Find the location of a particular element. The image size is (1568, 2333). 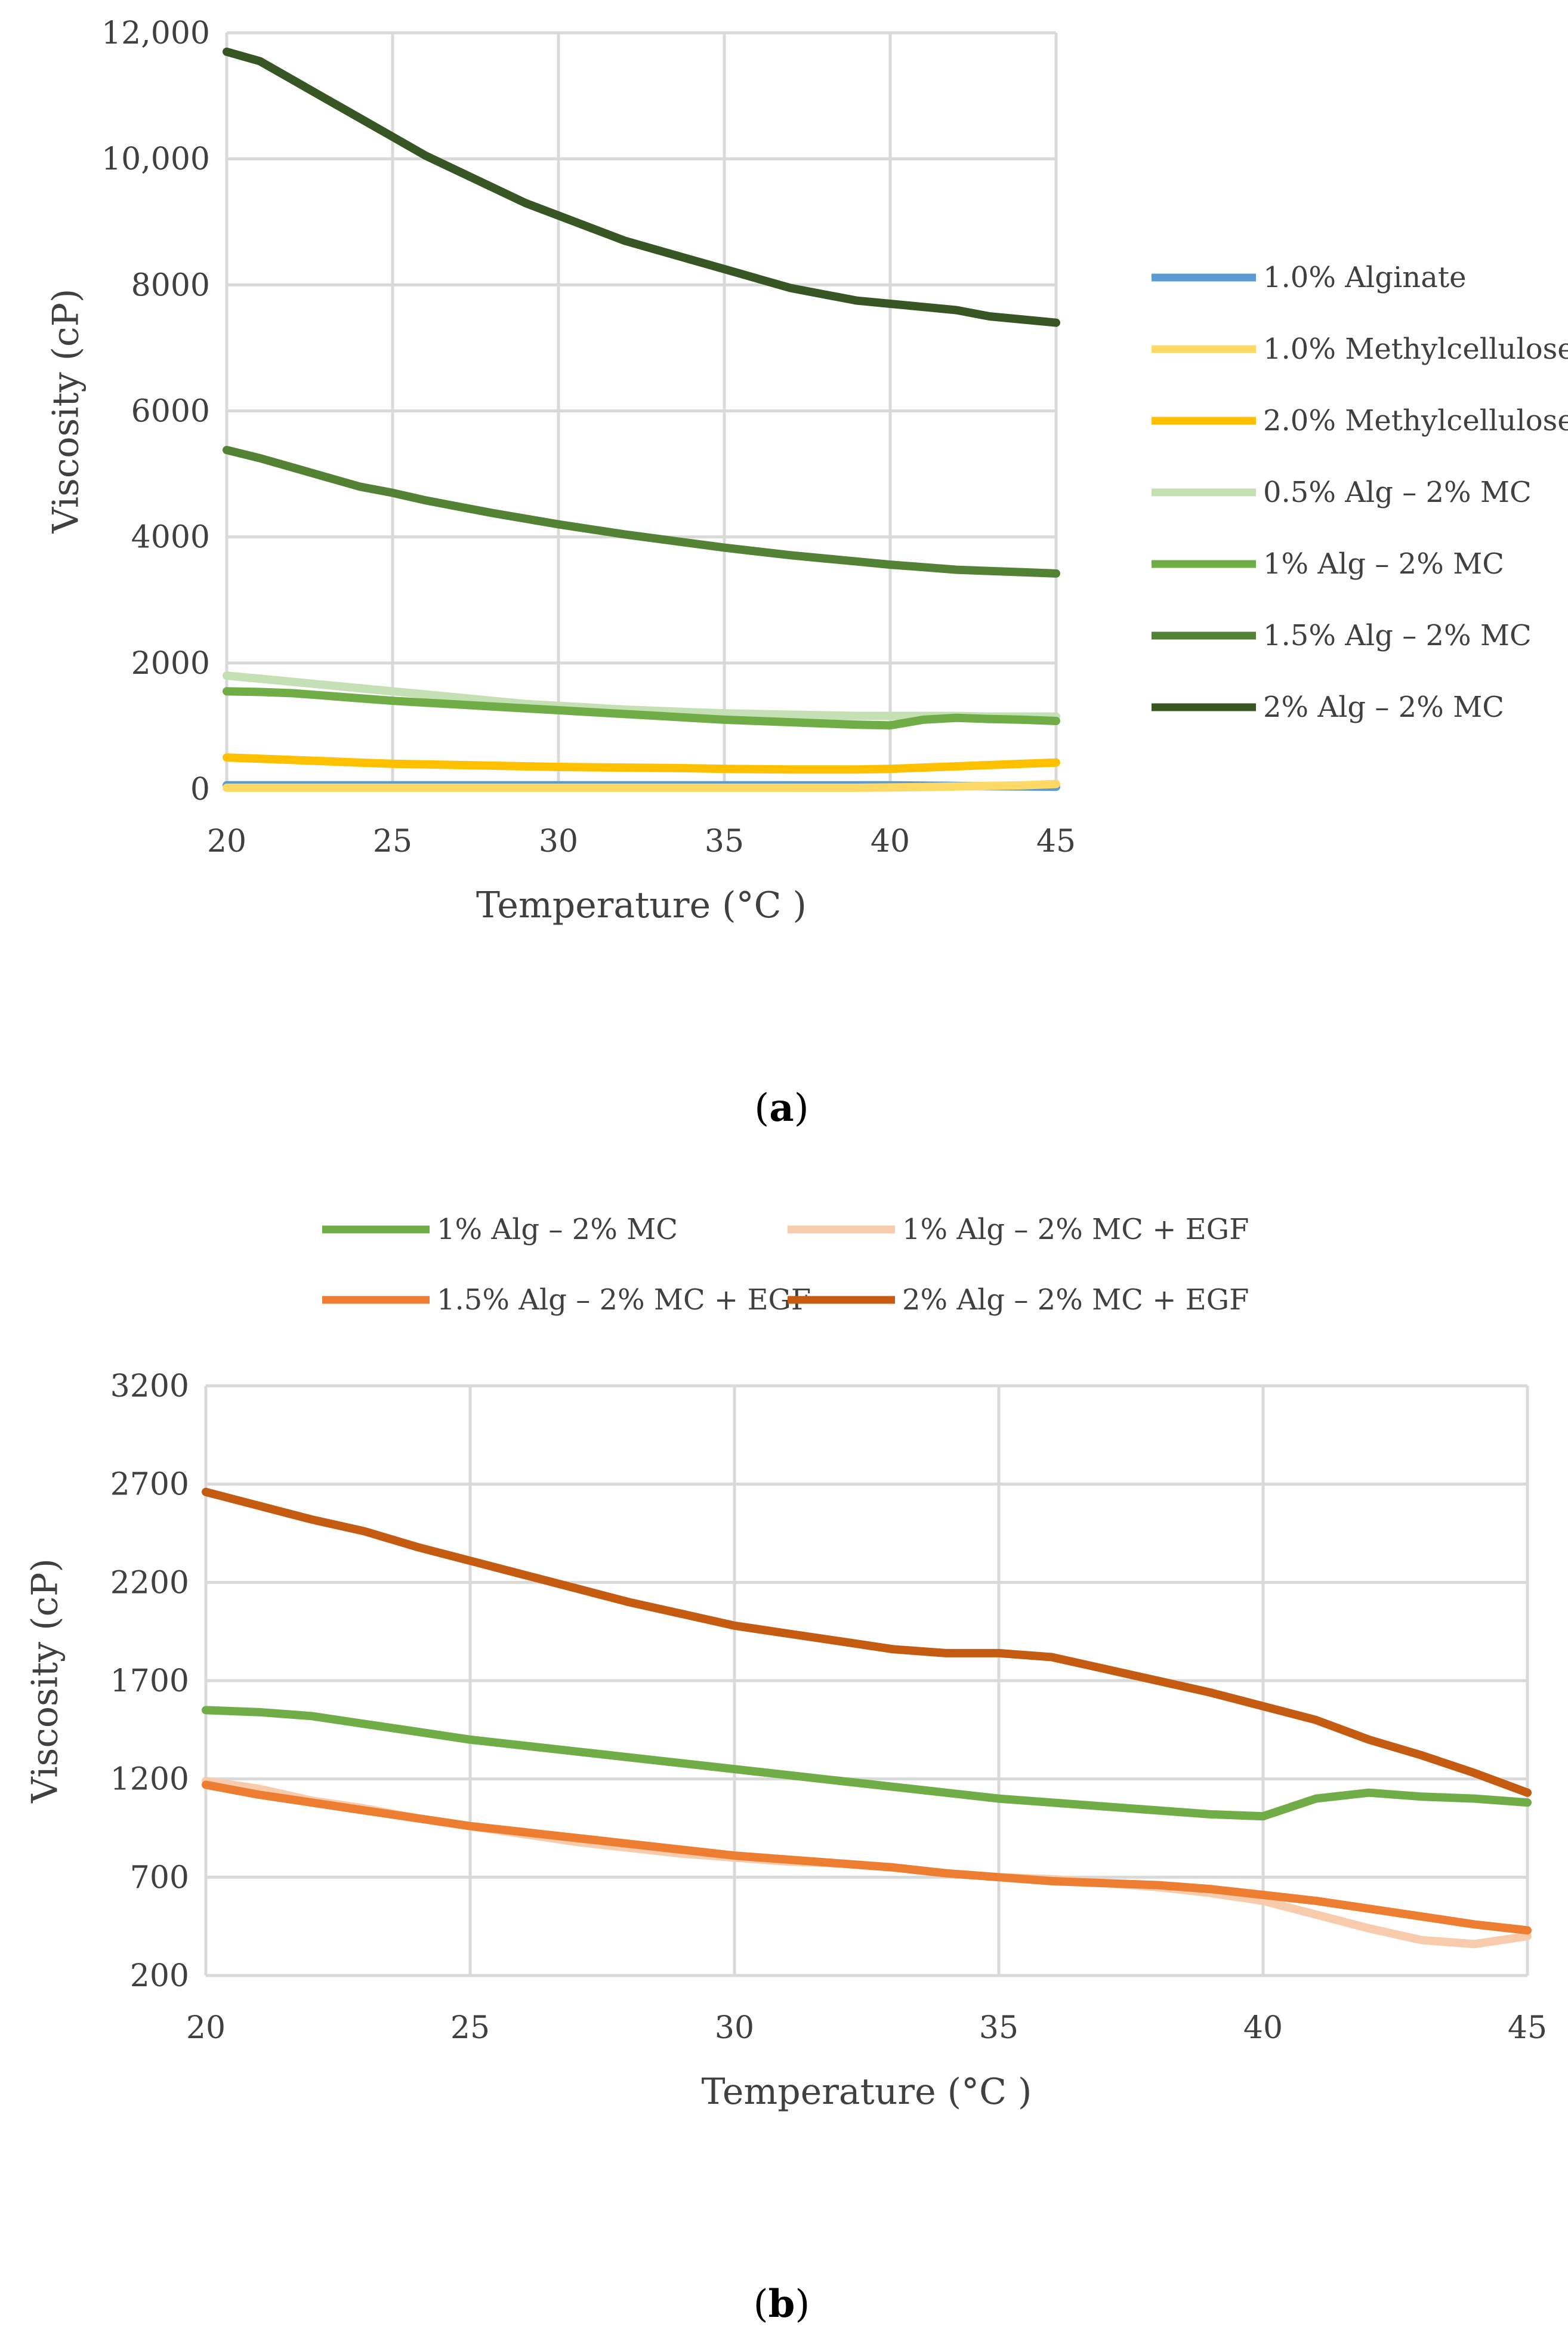

y-tick-label: 1700 is located at coordinates (149, 1681).